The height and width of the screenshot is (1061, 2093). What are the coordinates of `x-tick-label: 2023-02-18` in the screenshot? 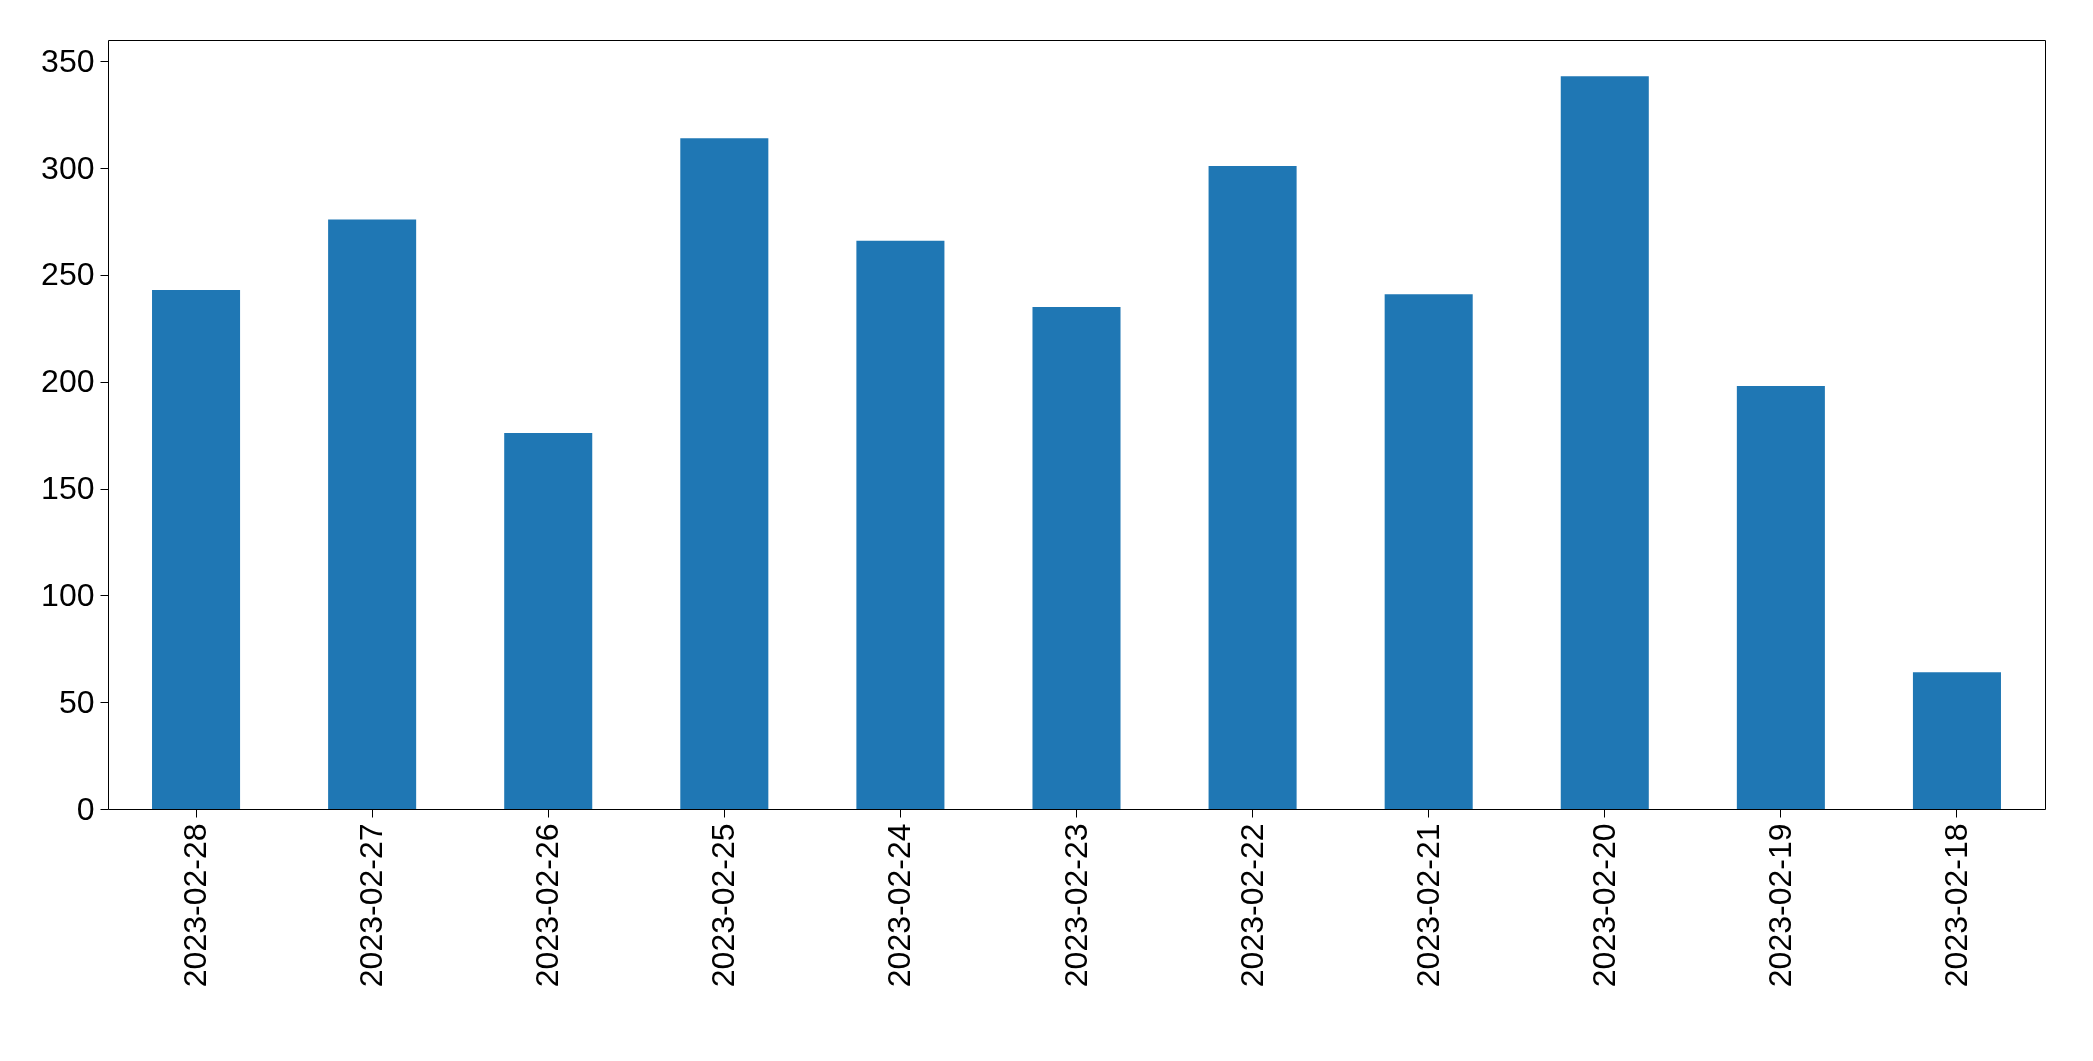 It's located at (1955, 905).